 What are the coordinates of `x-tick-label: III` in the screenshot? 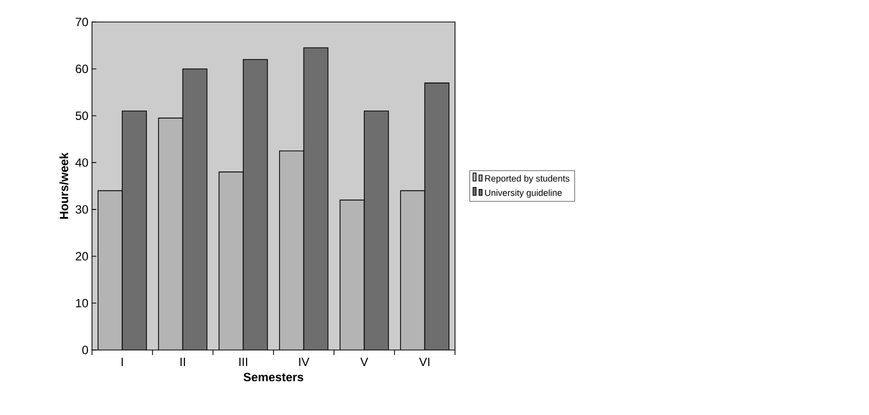 It's located at (243, 362).